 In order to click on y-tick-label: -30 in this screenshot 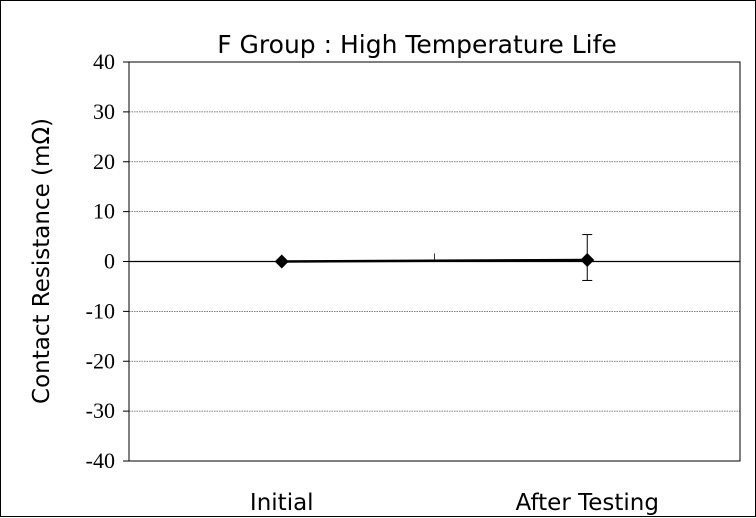, I will do `click(100, 410)`.